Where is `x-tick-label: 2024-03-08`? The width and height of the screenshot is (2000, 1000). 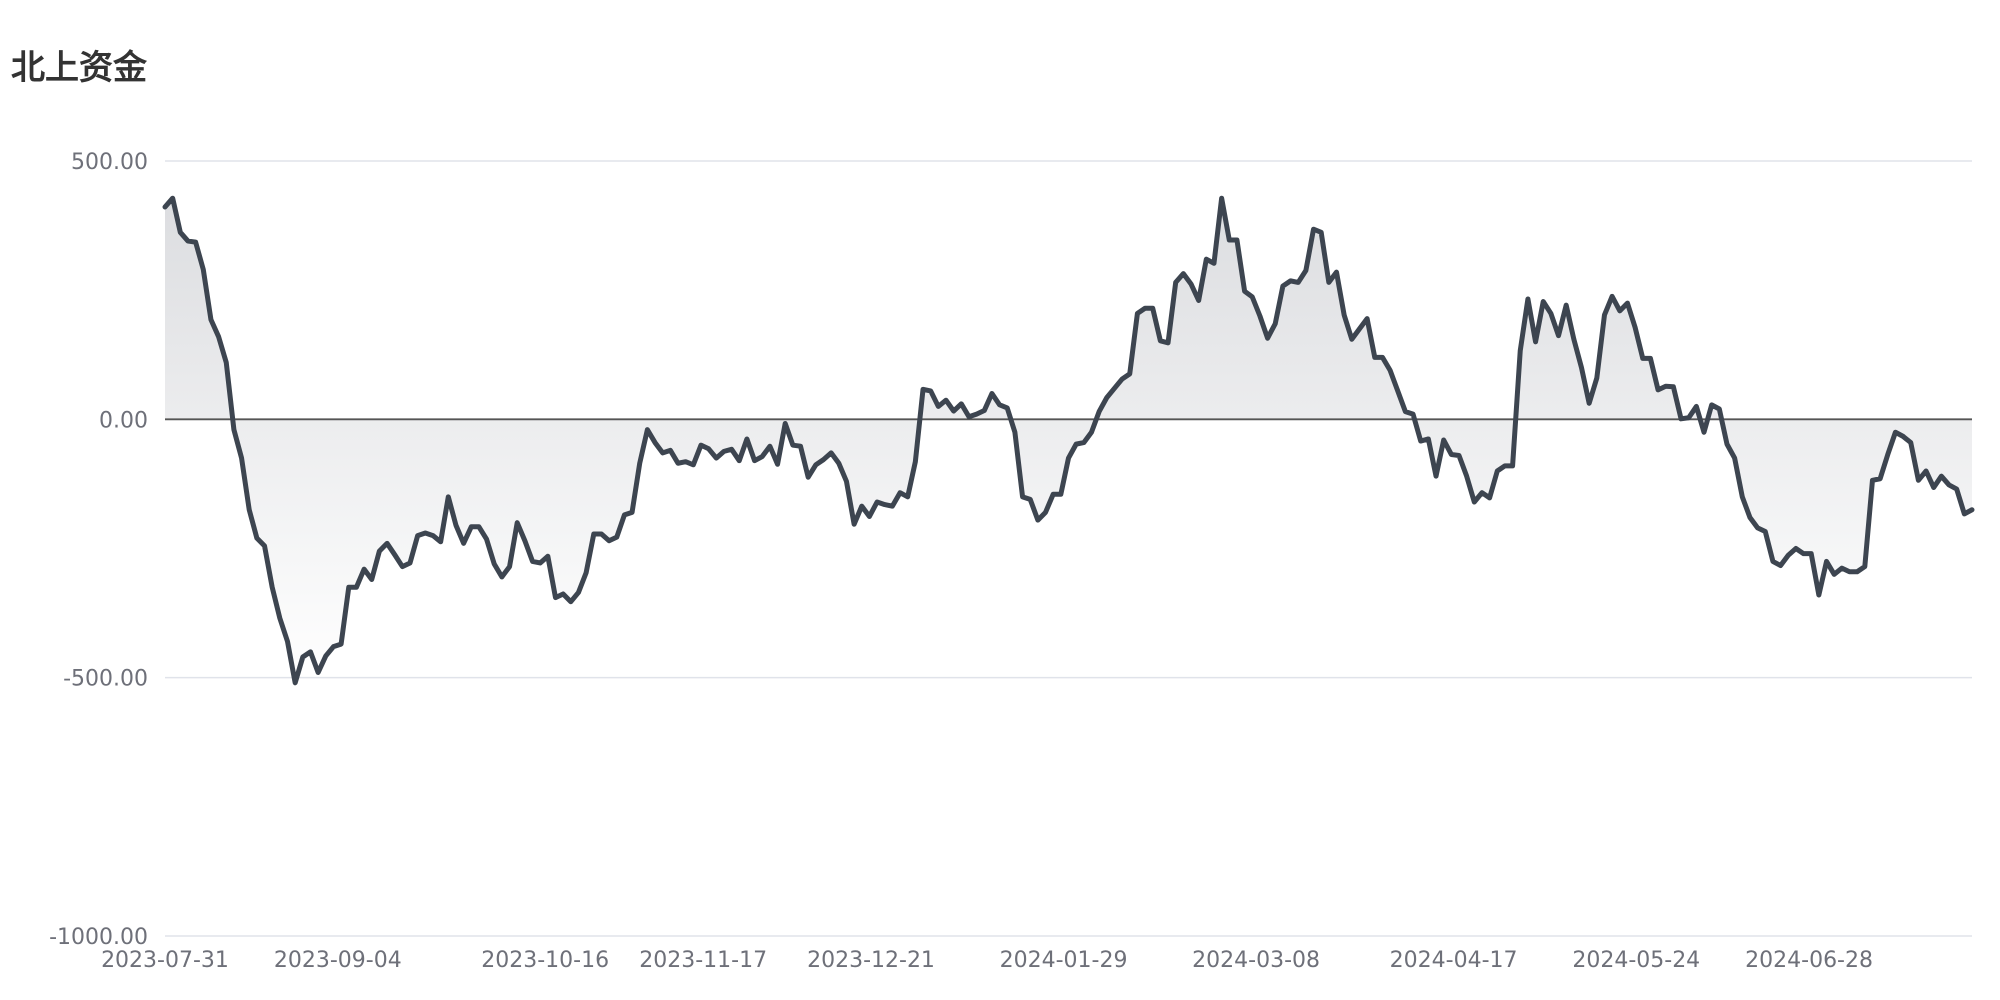 x-tick-label: 2024-03-08 is located at coordinates (1256, 960).